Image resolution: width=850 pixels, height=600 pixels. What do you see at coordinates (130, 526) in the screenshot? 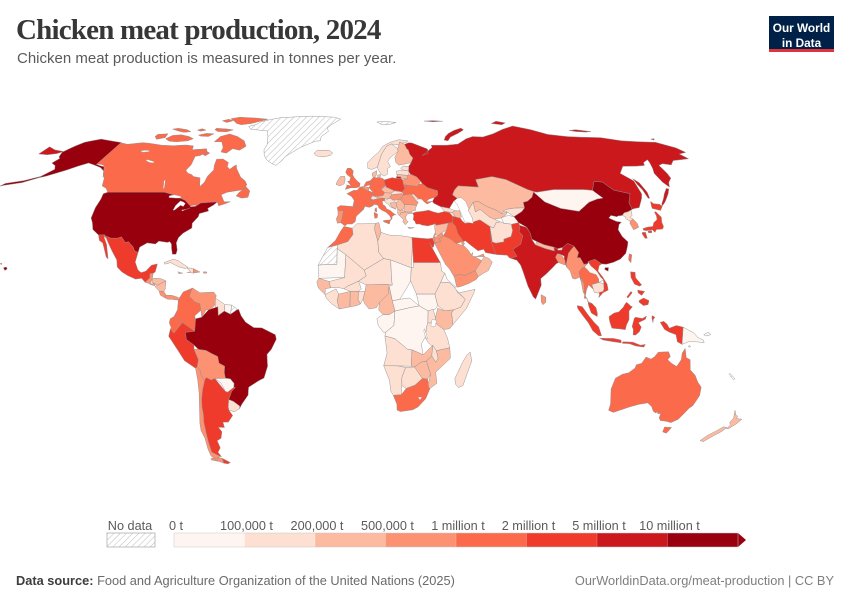
I see `svg-text: No data` at bounding box center [130, 526].